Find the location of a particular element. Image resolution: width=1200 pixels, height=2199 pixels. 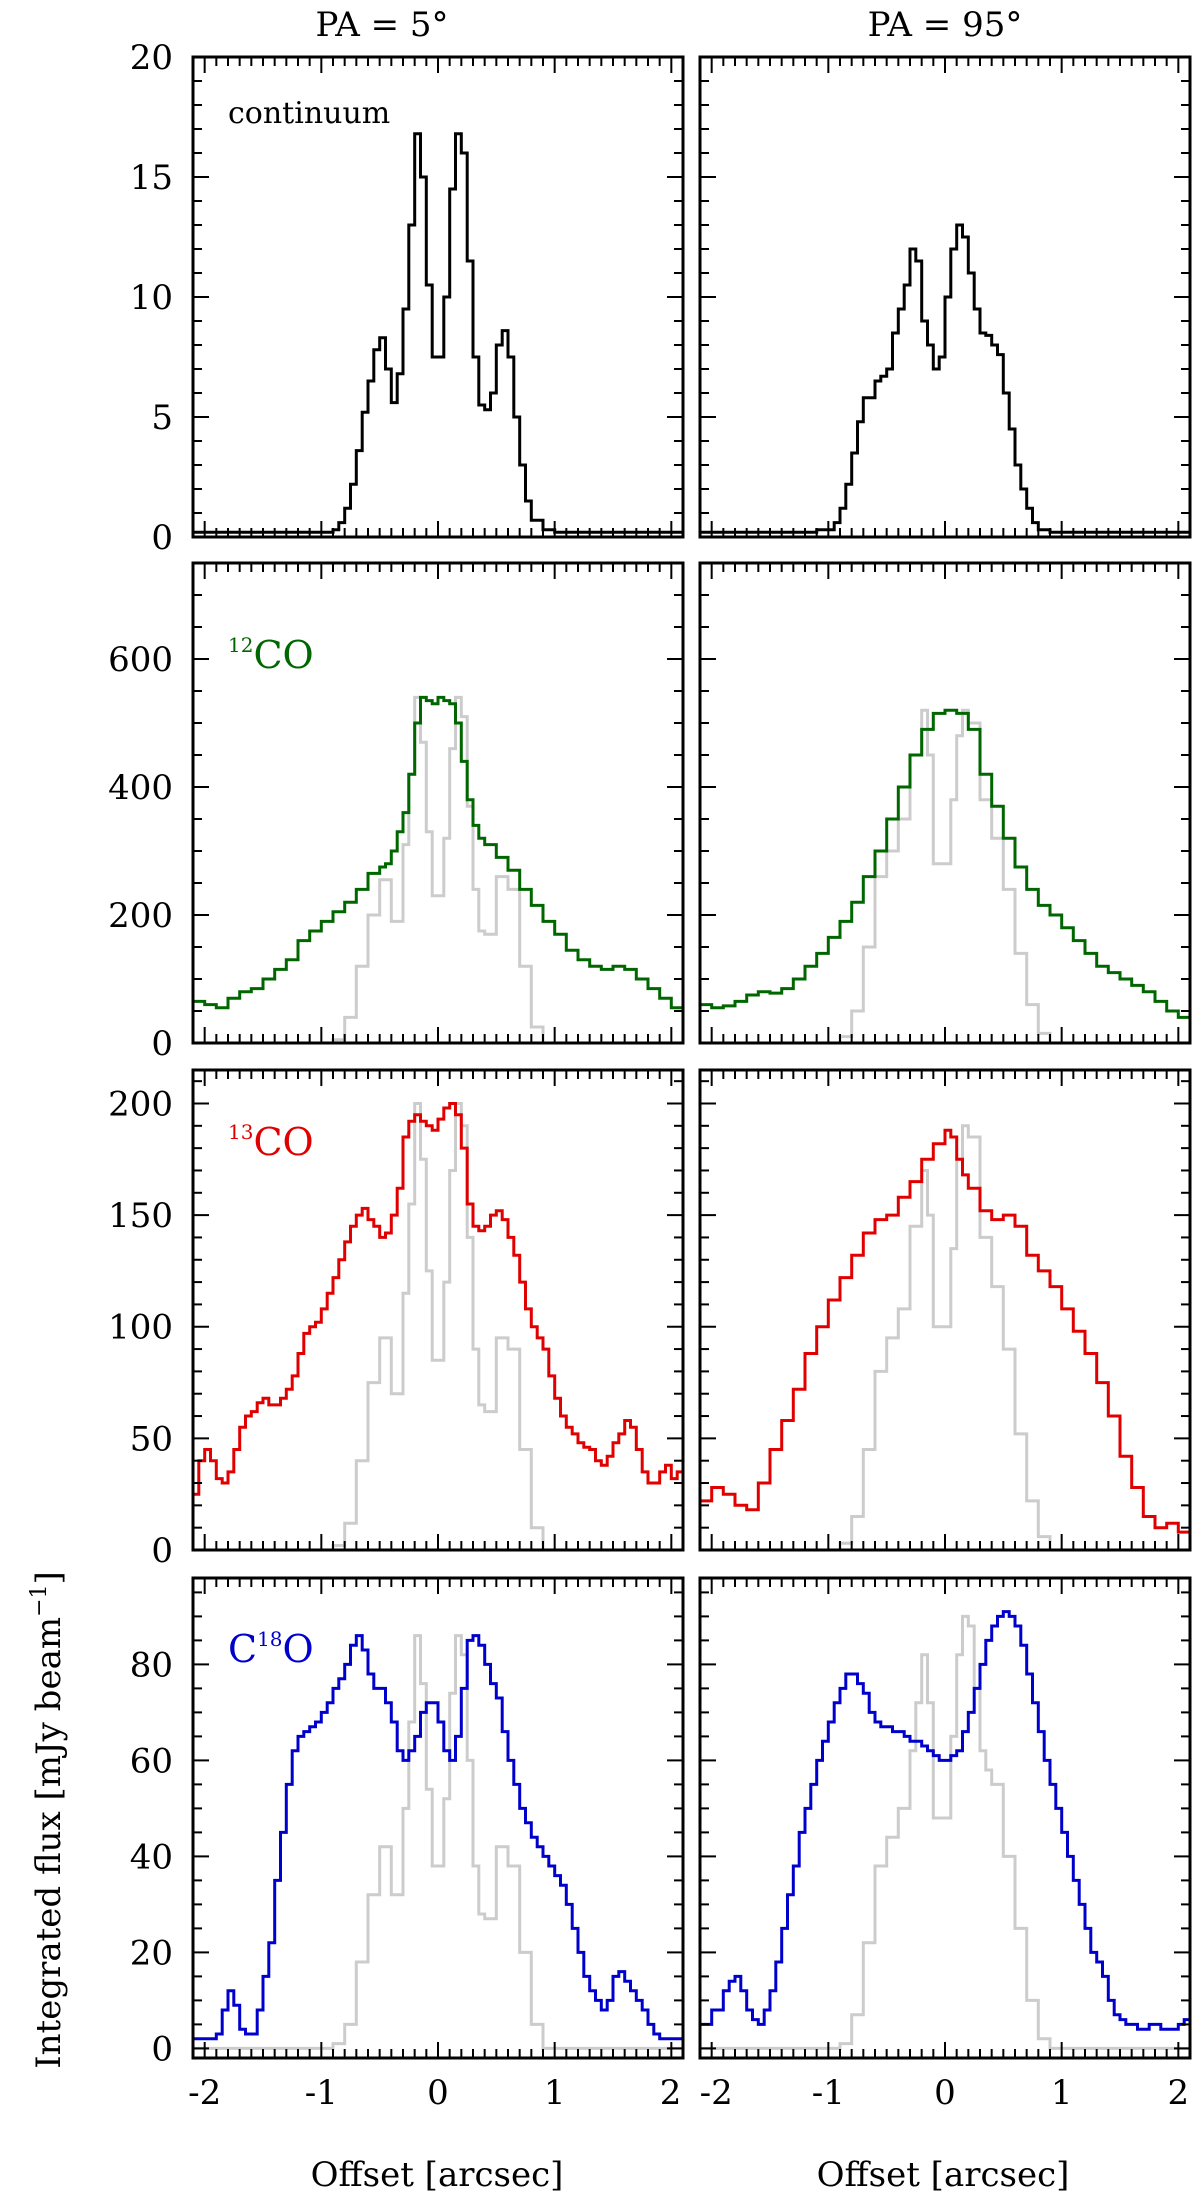

panel-13co-pa95-continuum-reference-line is located at coordinates (945, 1337).